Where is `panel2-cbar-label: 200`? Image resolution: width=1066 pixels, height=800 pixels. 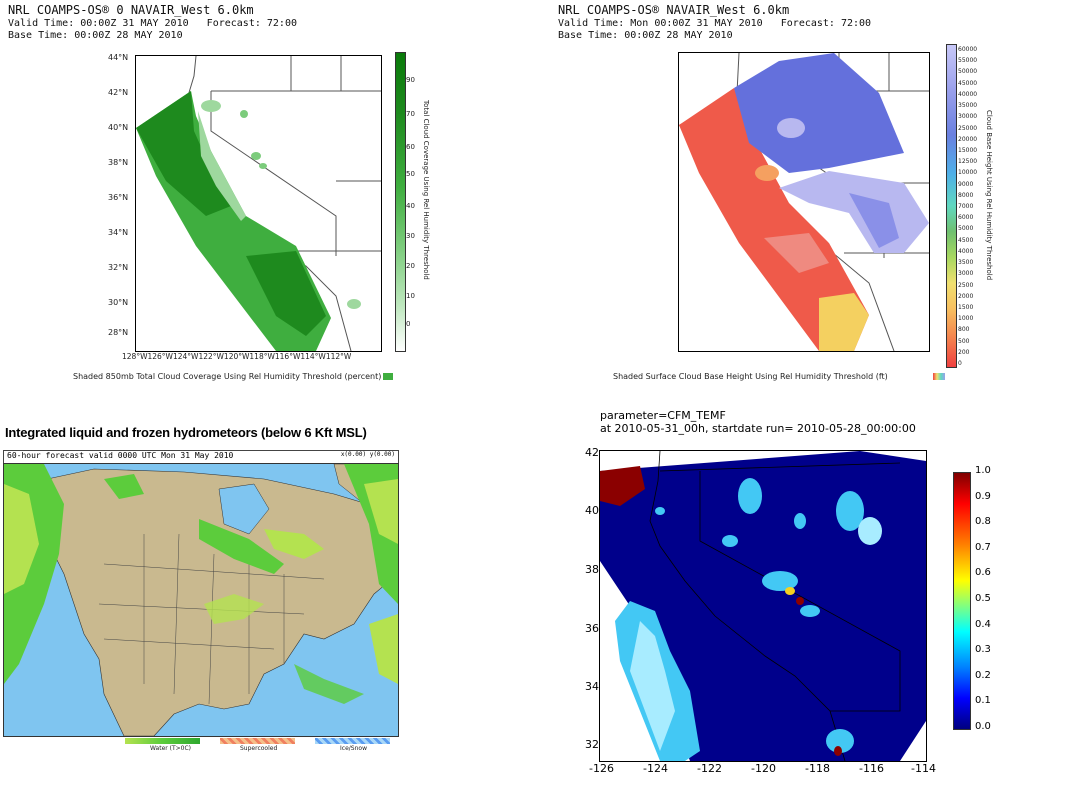 panel2-cbar-label: 200 is located at coordinates (964, 352).